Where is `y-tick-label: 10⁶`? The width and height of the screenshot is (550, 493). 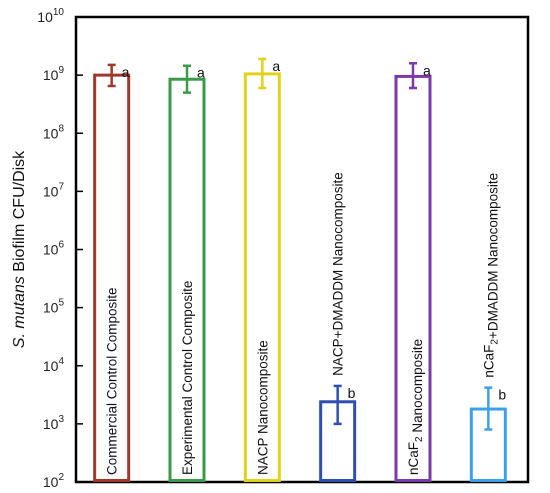
y-tick-label: 10⁶ is located at coordinates (54, 249).